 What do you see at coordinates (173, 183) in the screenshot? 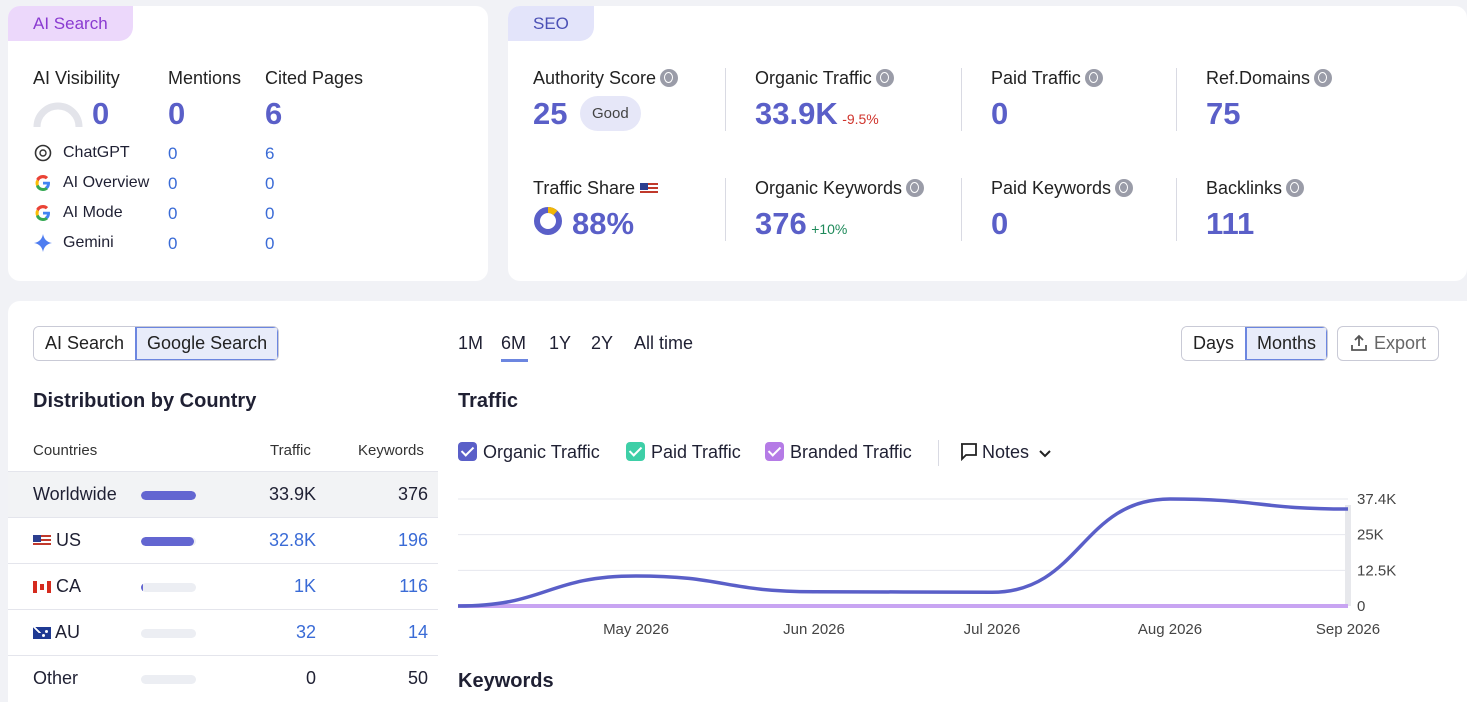
I see `ai-overview-mentions: 0` at bounding box center [173, 183].